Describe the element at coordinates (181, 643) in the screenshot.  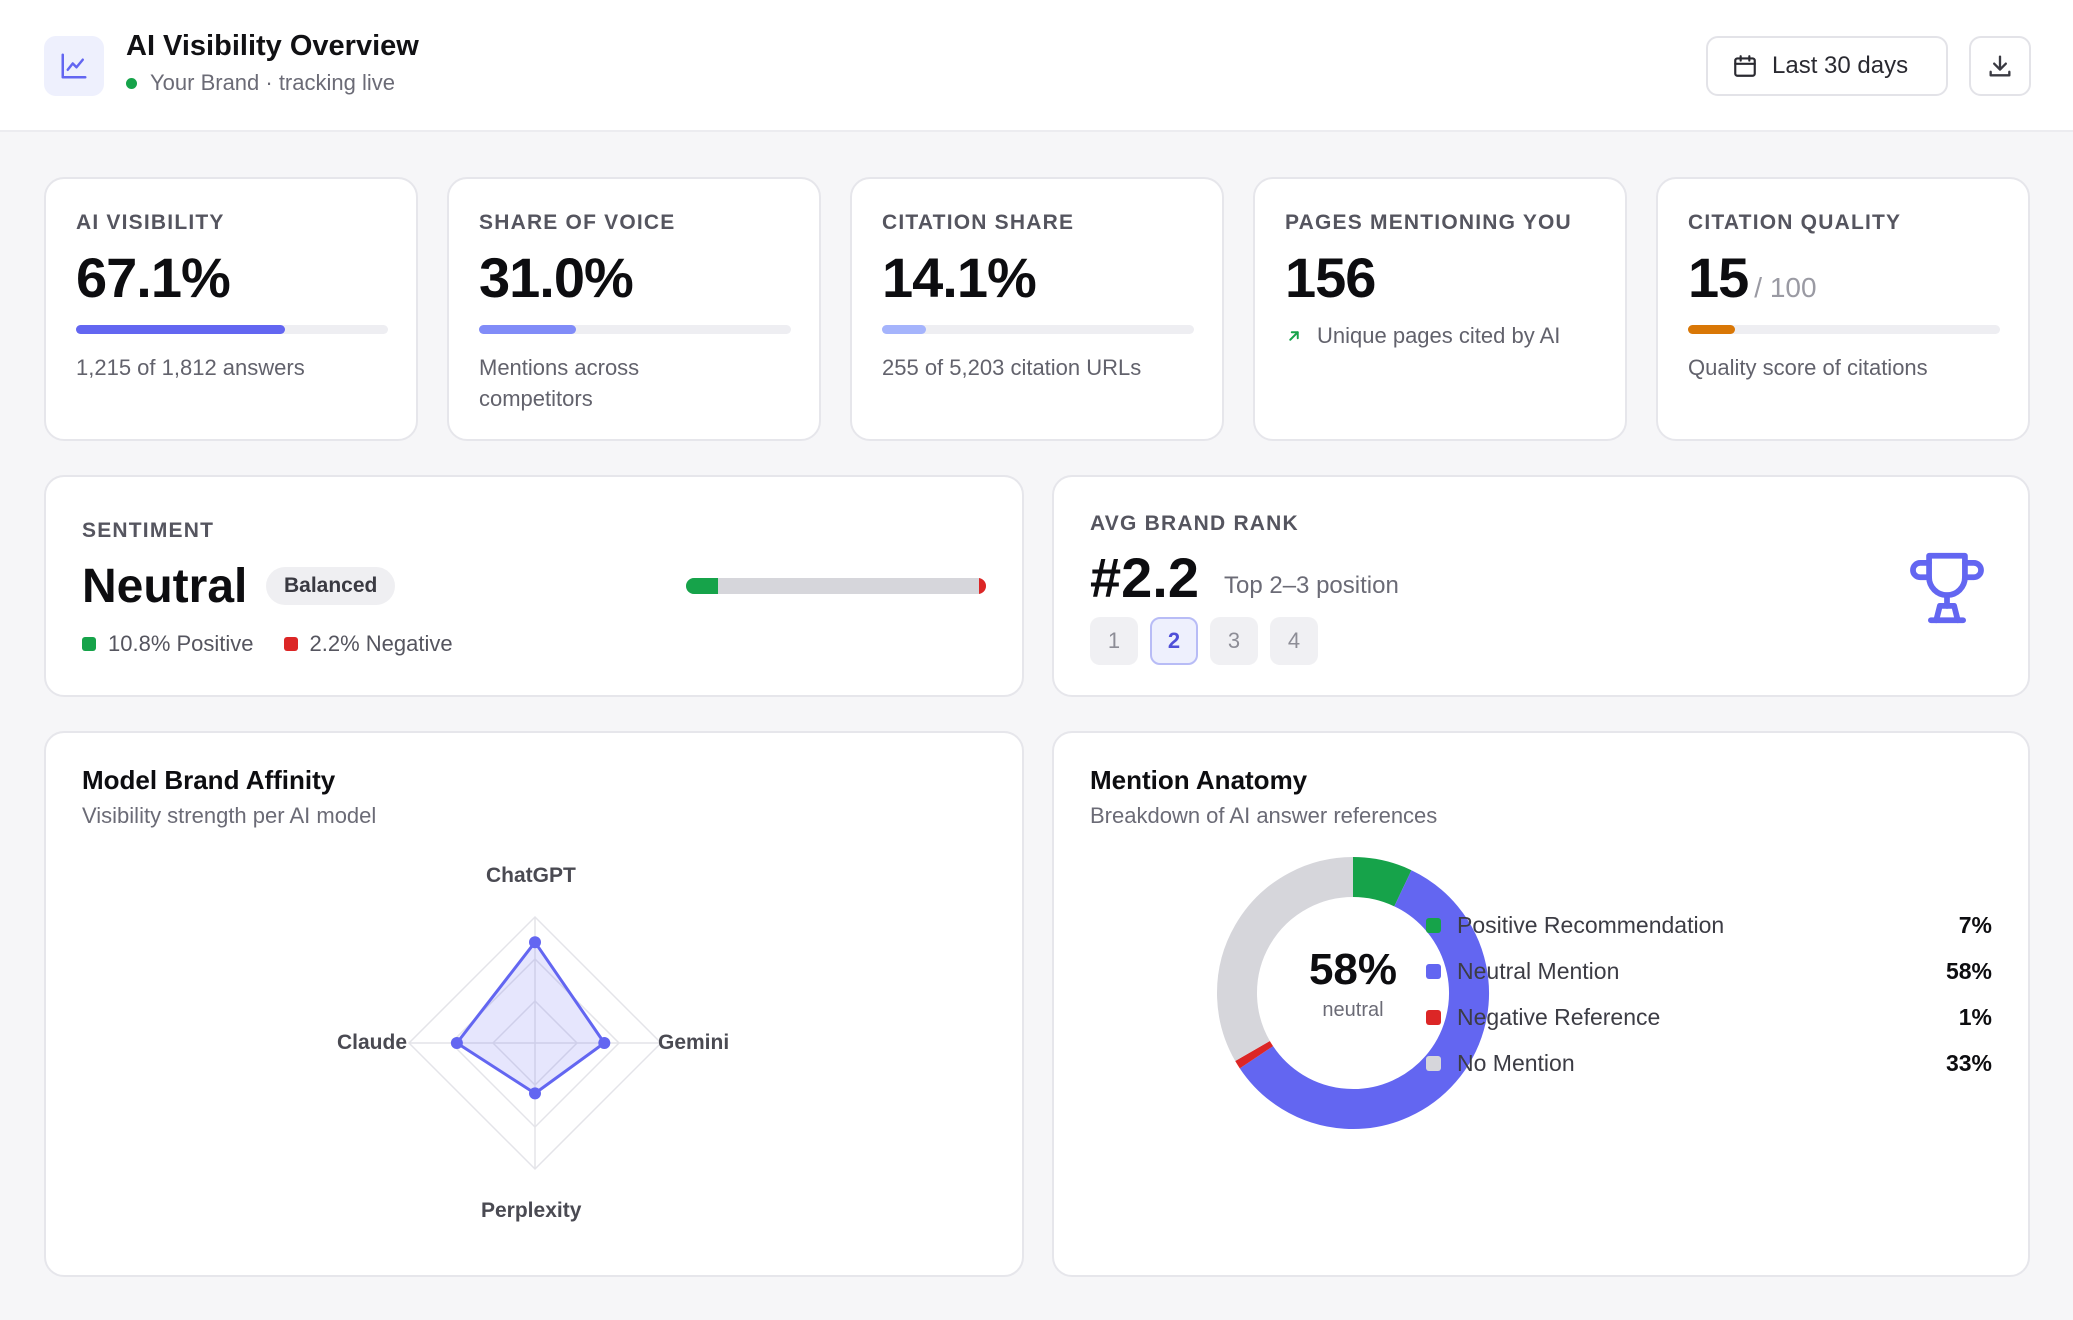
I see `positive-text: 10.8% Positive` at that location.